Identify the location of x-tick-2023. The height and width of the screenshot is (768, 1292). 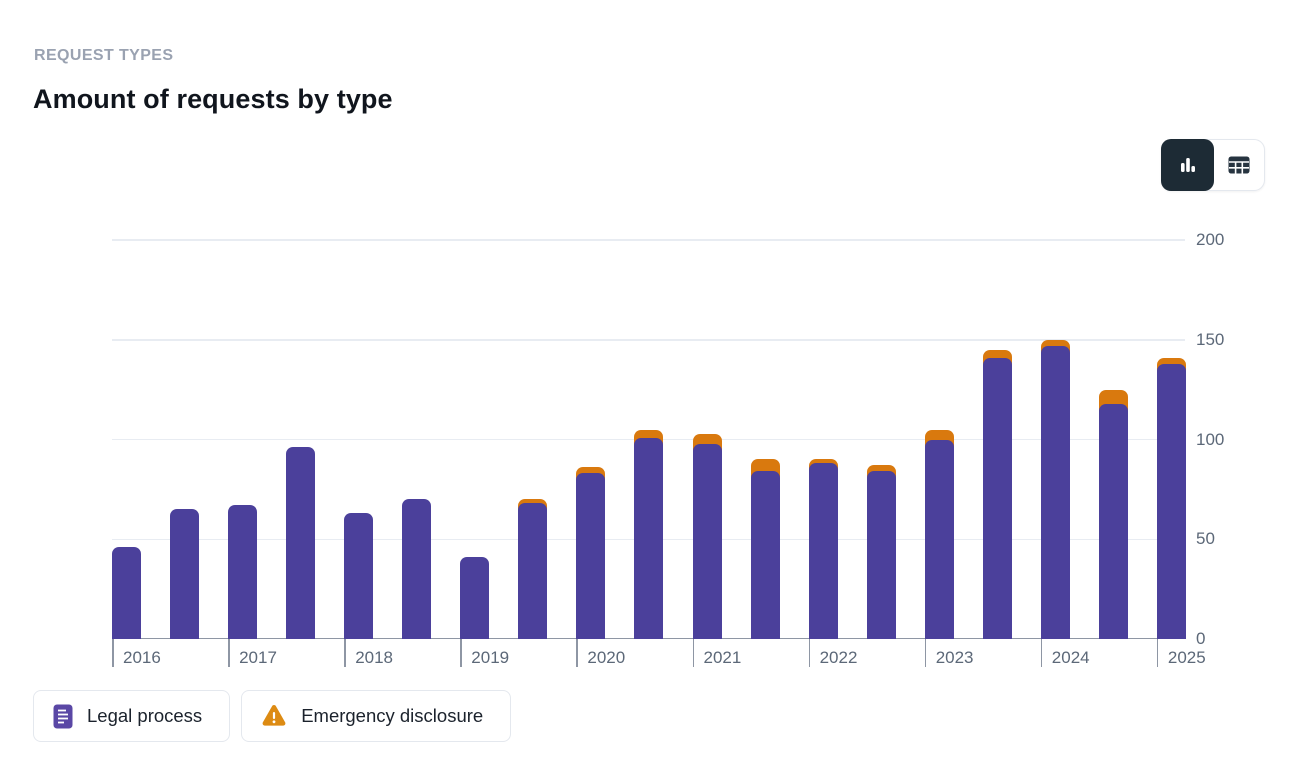
(925, 653).